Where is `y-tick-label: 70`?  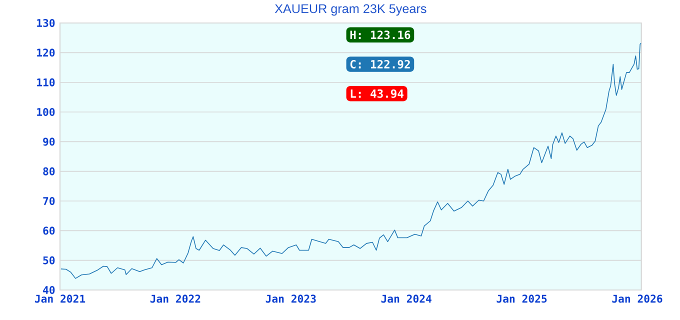 y-tick-label: 70 is located at coordinates (49, 201).